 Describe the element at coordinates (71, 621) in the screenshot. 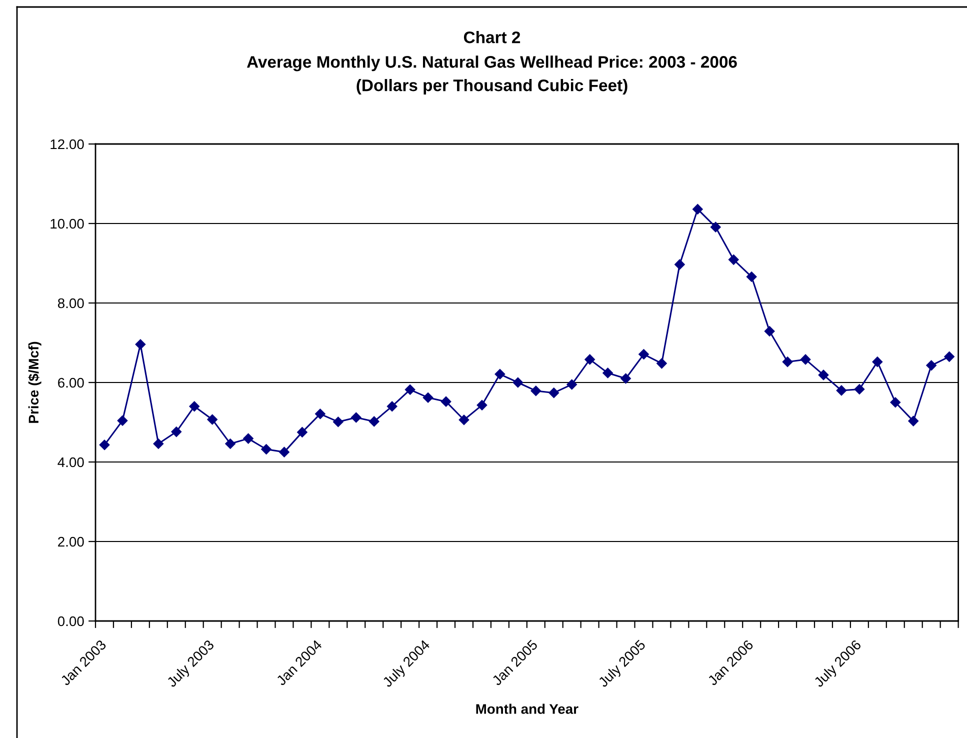

I see `y-tick-label: 0.00` at that location.